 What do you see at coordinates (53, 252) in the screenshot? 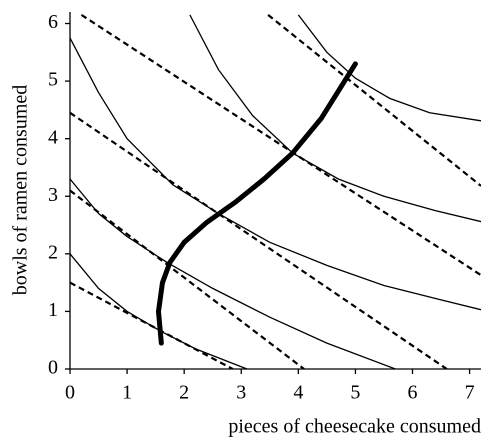
I see `y-tick-label: 2` at bounding box center [53, 252].